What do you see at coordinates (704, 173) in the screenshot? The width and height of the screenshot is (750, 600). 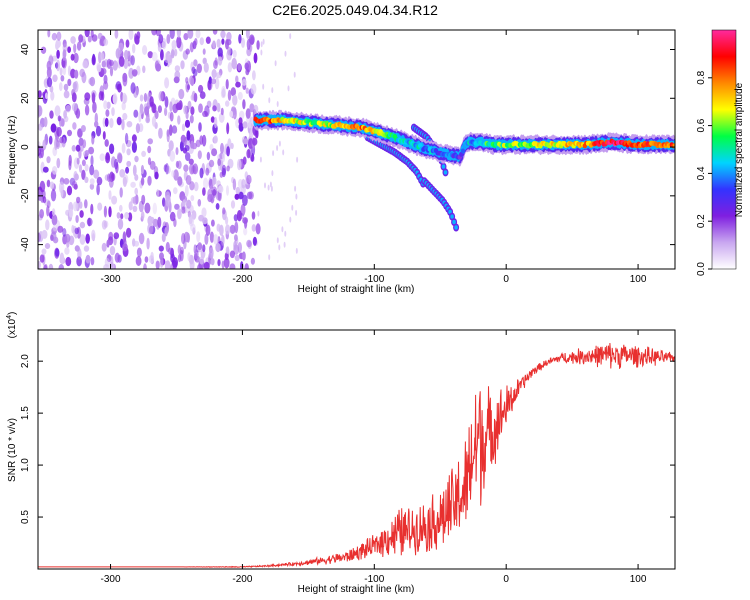 I see `colorbar-axes: 0.0 0.2 0.4 0.6 0.8` at bounding box center [704, 173].